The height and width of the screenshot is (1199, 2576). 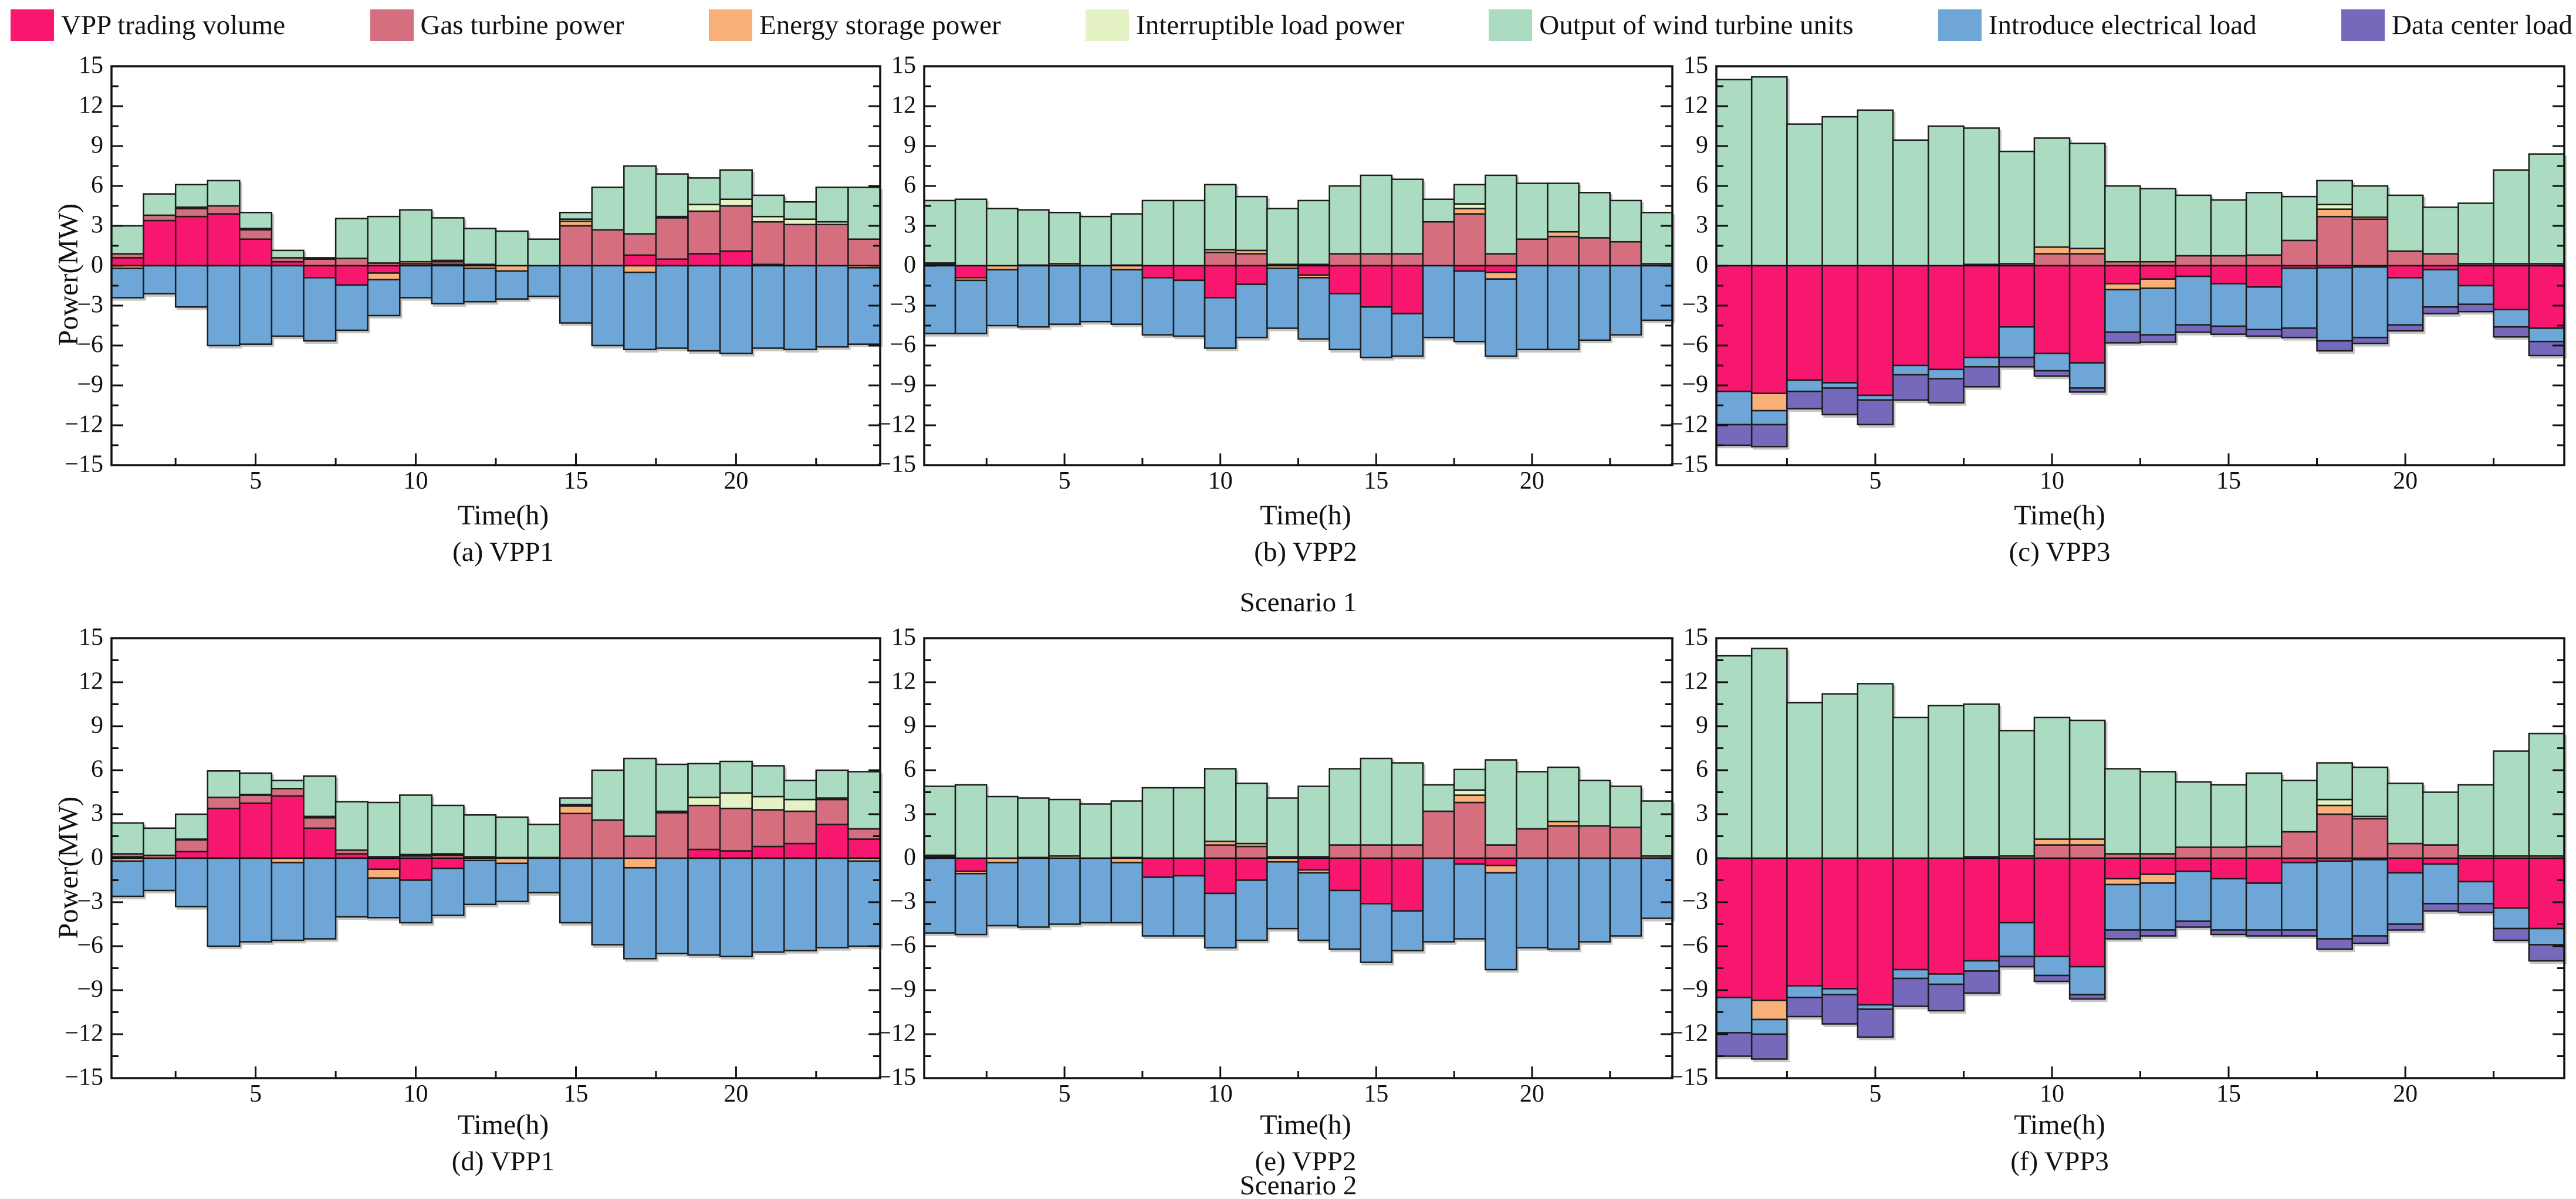 What do you see at coordinates (880, 25) in the screenshot?
I see `legend-label: Energy storage power` at bounding box center [880, 25].